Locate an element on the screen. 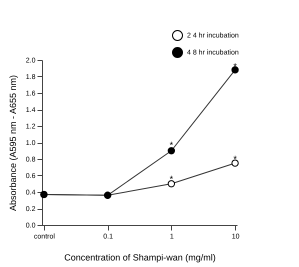 This screenshot has width=299, height=267. x-axis-title: Concentration of Shampi-wan (mg/ml) is located at coordinates (140, 257).